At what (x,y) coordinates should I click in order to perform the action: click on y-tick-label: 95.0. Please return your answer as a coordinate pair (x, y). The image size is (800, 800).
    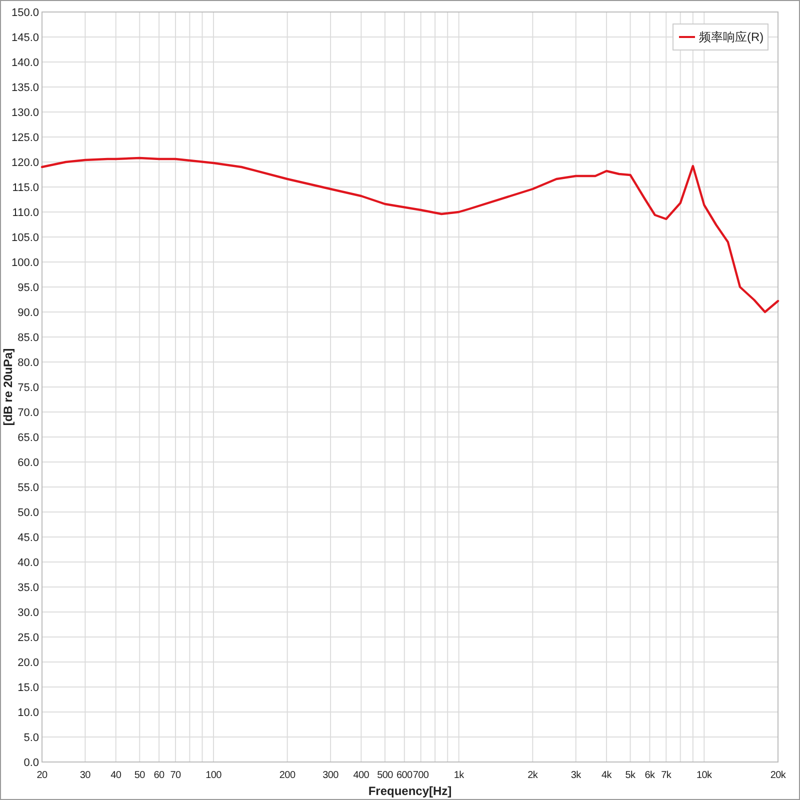
    Looking at the image, I should click on (28, 288).